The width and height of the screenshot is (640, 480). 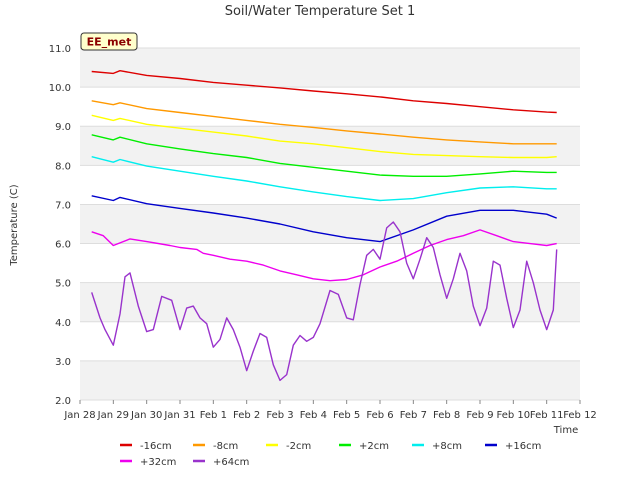 What do you see at coordinates (379, 415) in the screenshot?
I see `x-tick-label: Feb 6` at bounding box center [379, 415].